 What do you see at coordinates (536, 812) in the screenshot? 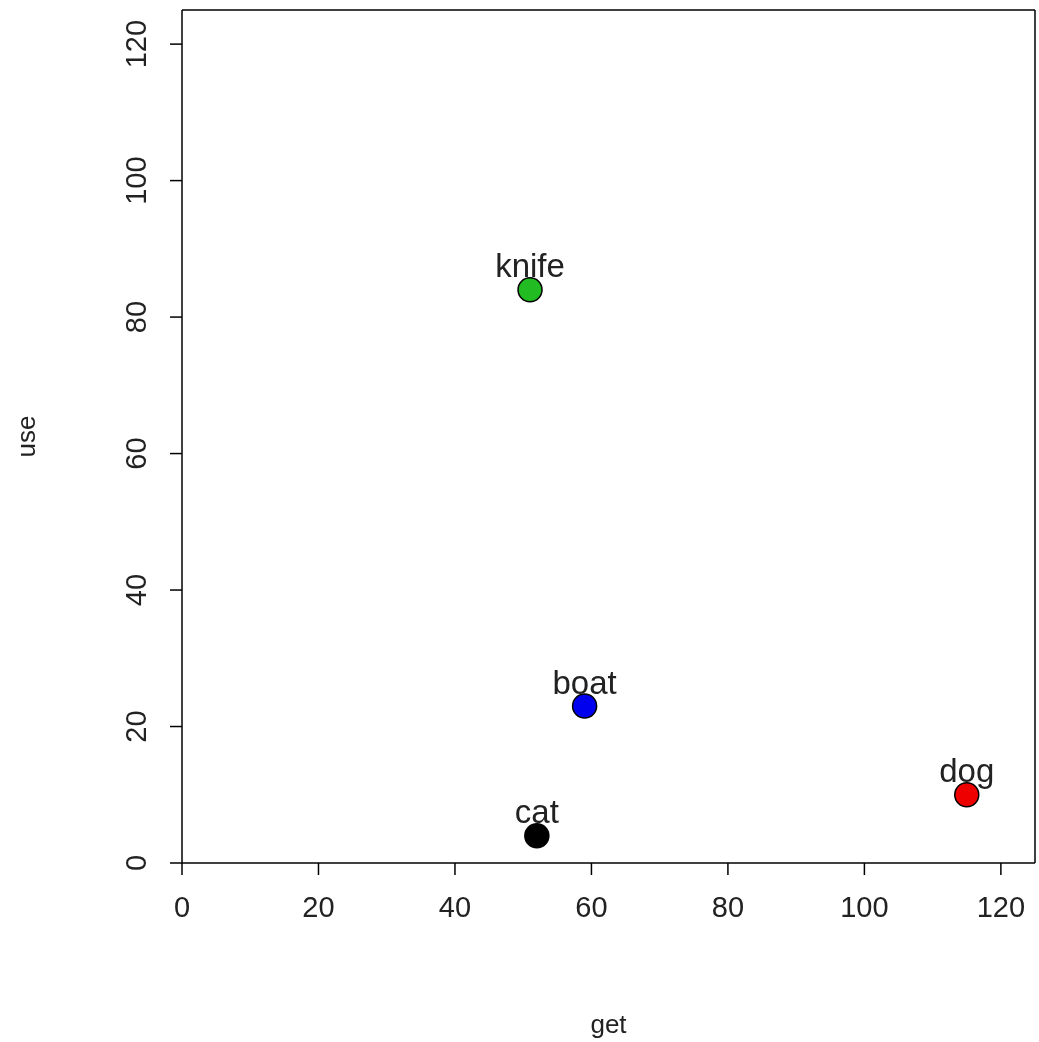
I see `series-label: cat` at bounding box center [536, 812].